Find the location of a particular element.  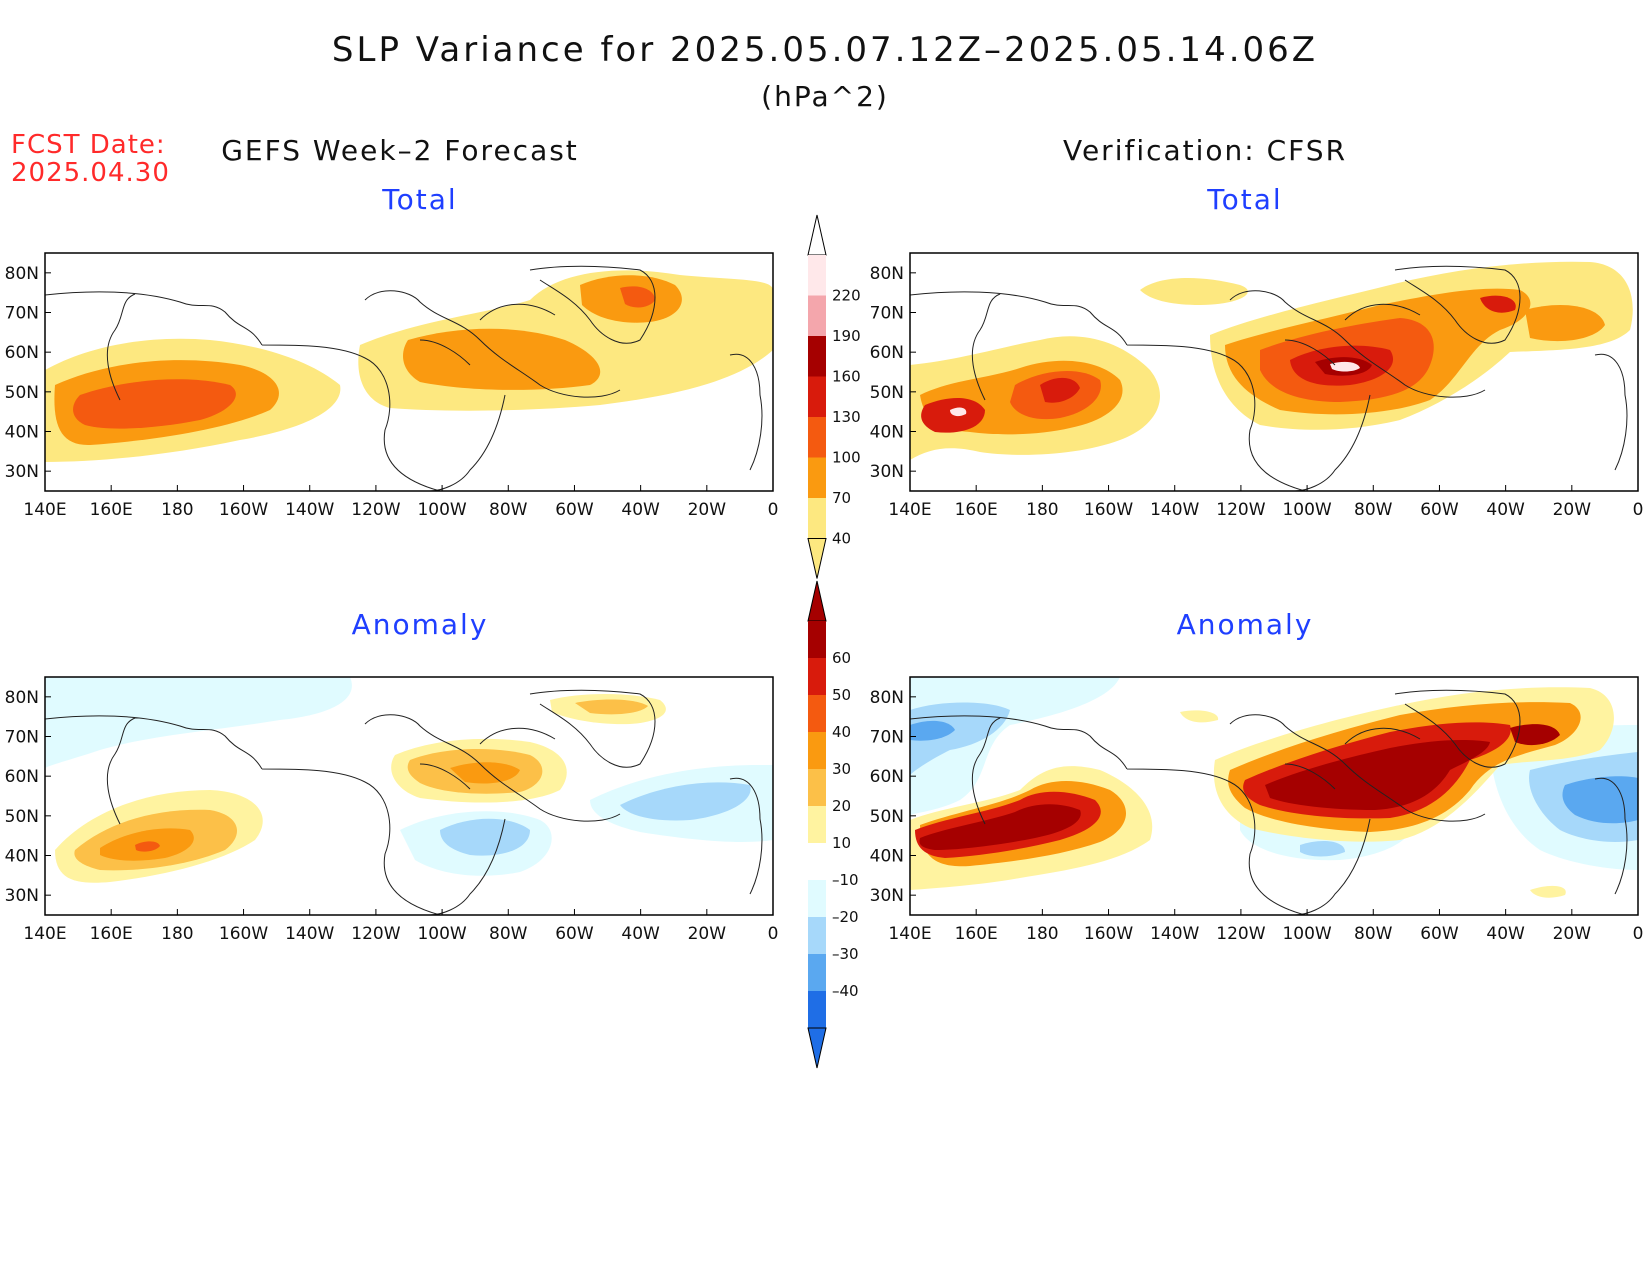

colorbar-label: –20 is located at coordinates (845, 917).